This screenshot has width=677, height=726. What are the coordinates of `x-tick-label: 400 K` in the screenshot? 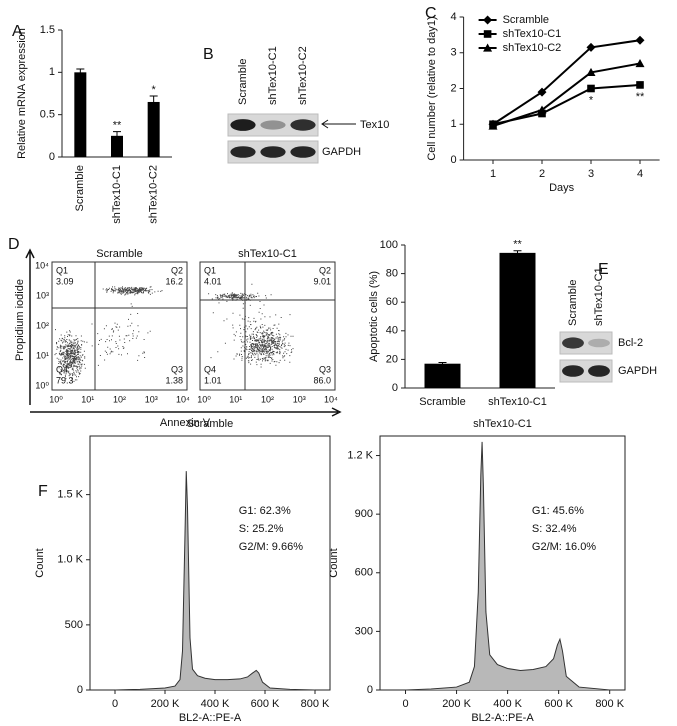 It's located at (507, 704).